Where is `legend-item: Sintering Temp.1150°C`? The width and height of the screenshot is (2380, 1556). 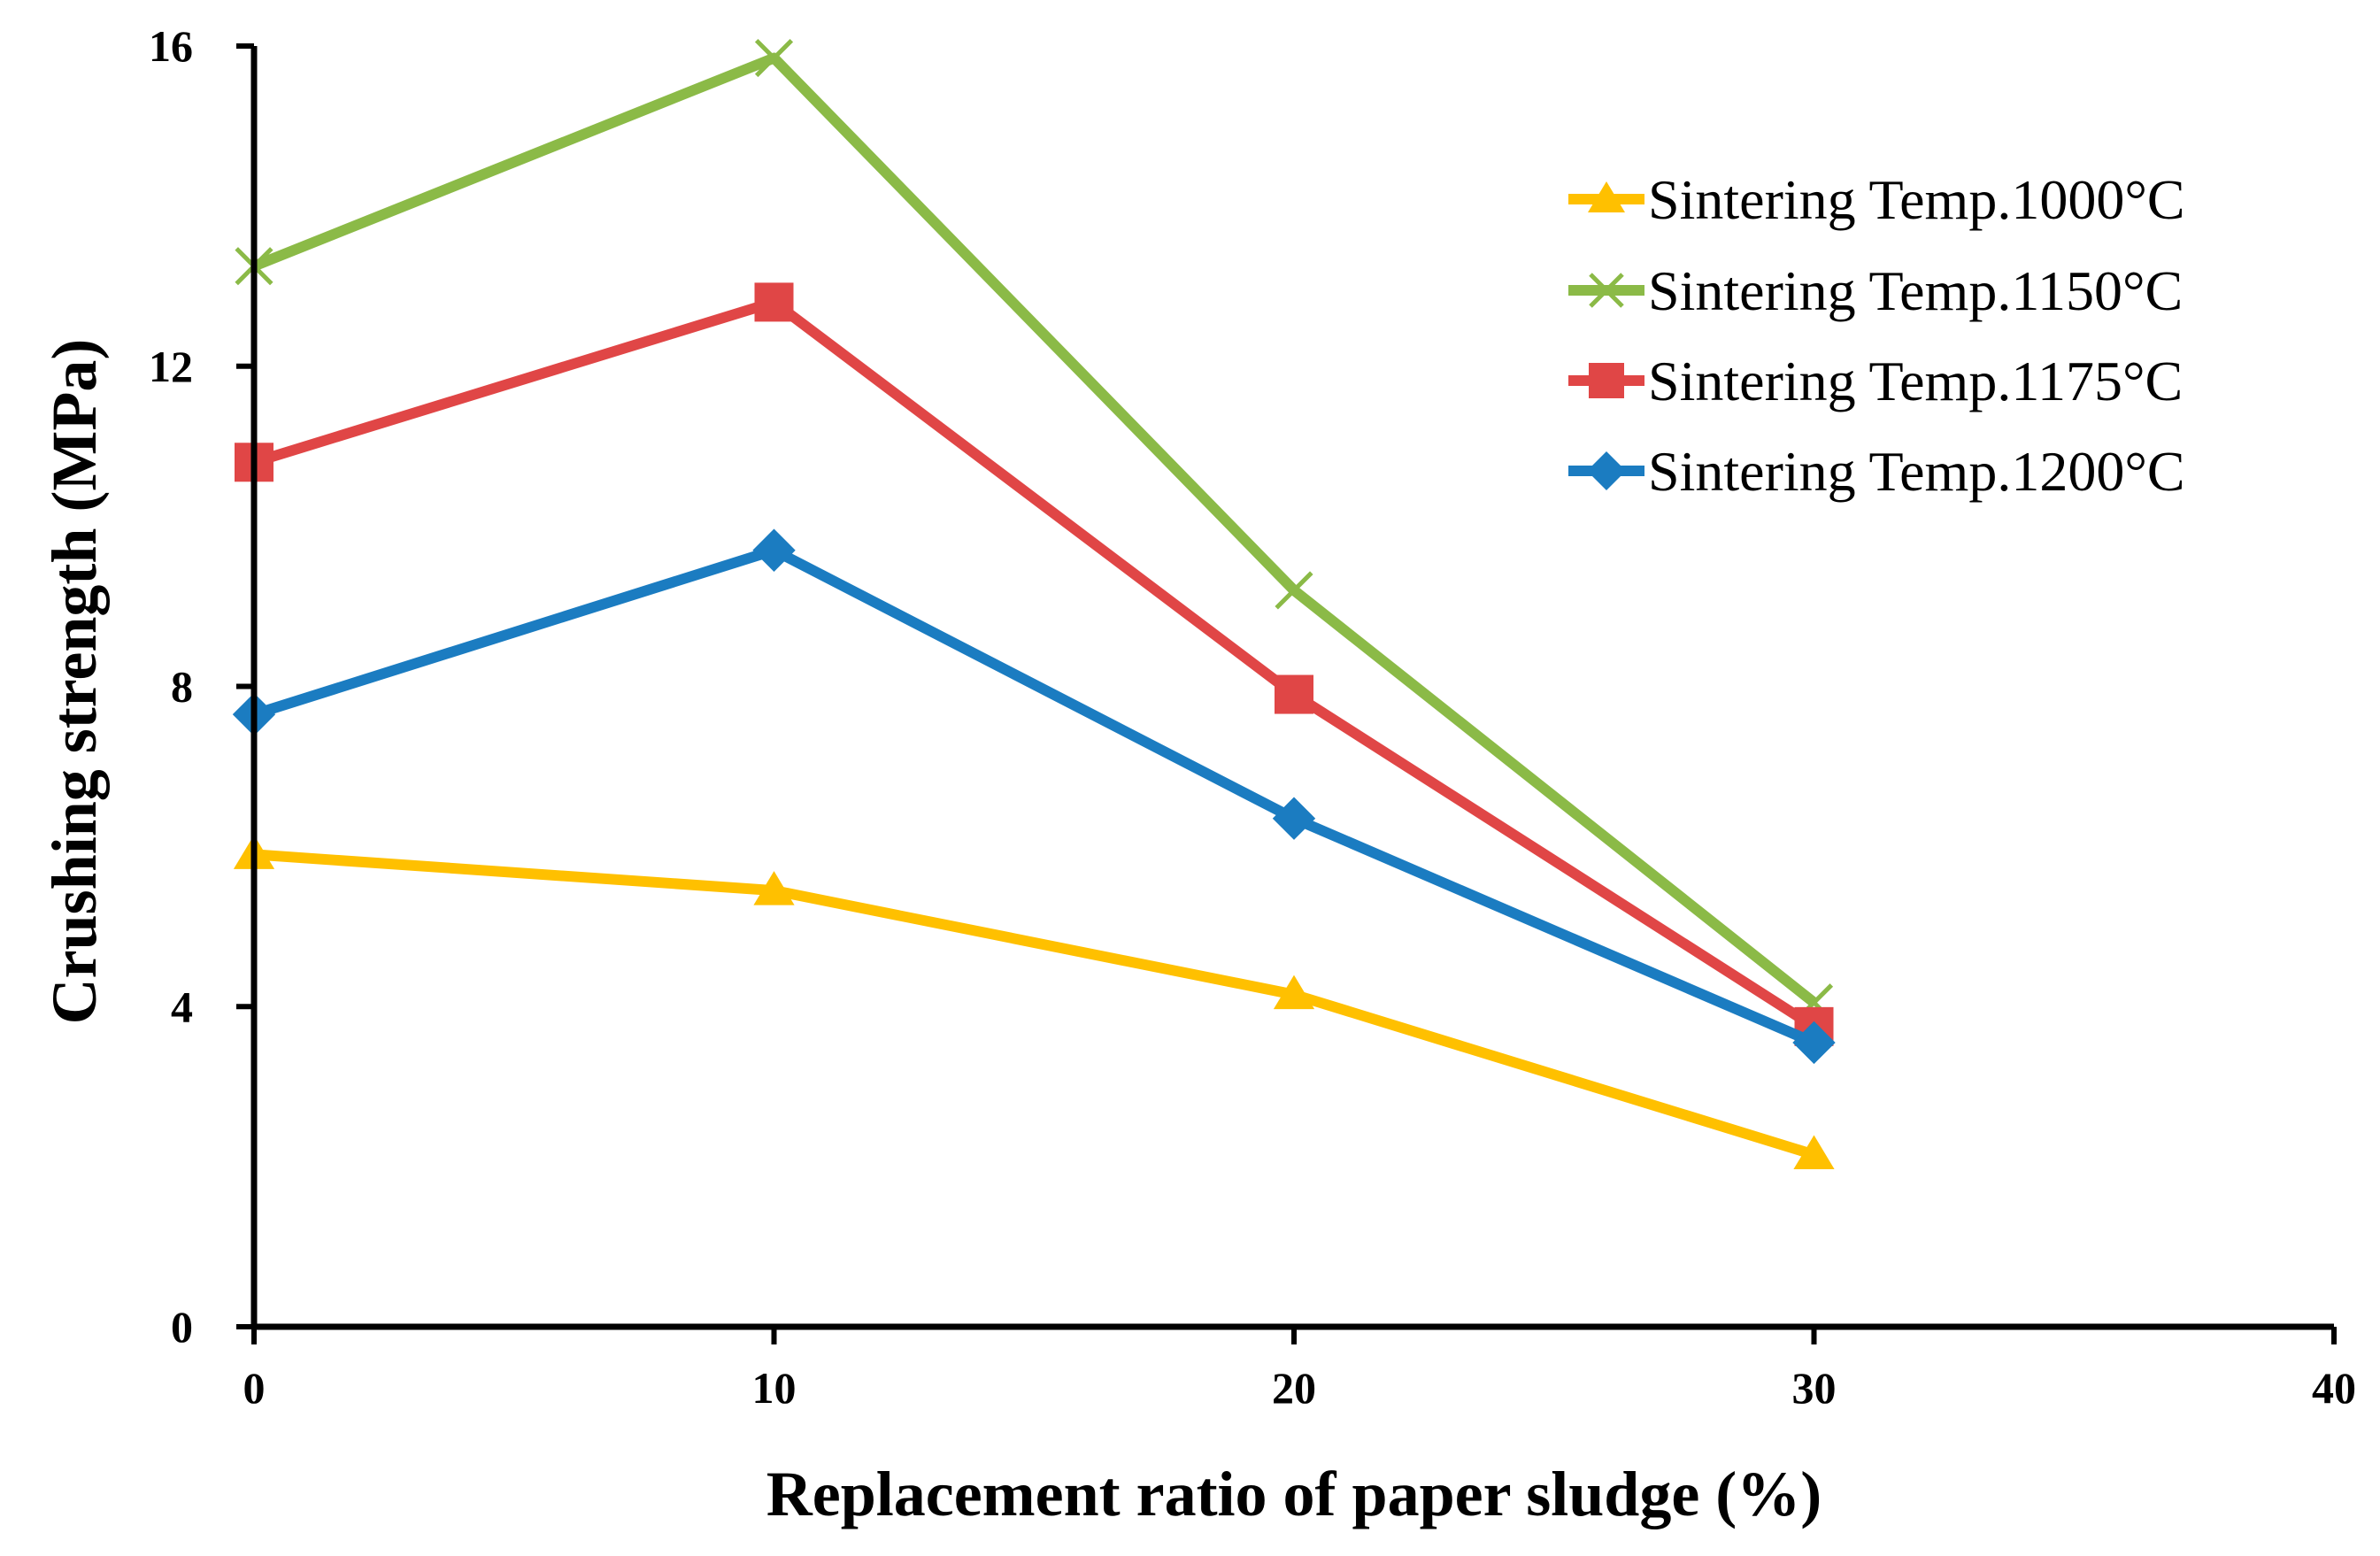
legend-item: Sintering Temp.1150°C is located at coordinates (1875, 290).